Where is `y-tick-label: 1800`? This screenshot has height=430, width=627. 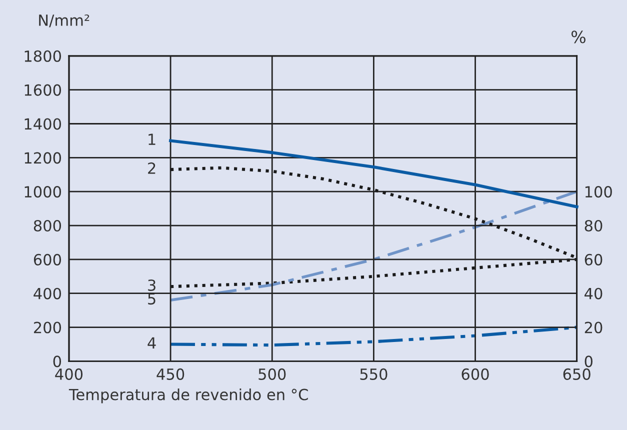 y-tick-label: 1800 is located at coordinates (43, 56).